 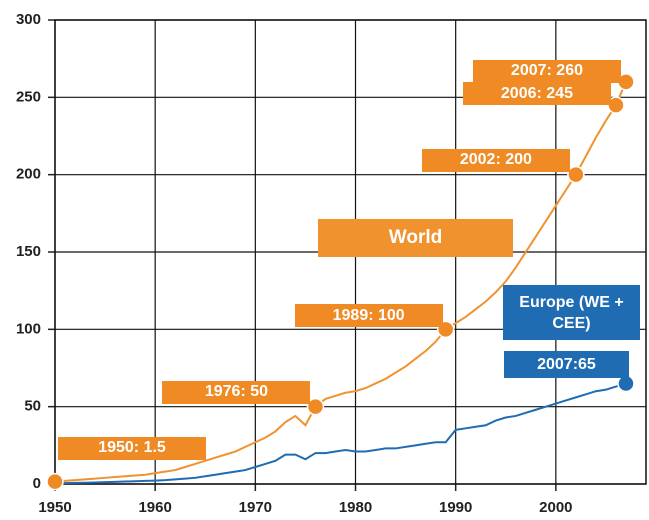 What do you see at coordinates (32, 406) in the screenshot?
I see `y-tick-label: 50` at bounding box center [32, 406].